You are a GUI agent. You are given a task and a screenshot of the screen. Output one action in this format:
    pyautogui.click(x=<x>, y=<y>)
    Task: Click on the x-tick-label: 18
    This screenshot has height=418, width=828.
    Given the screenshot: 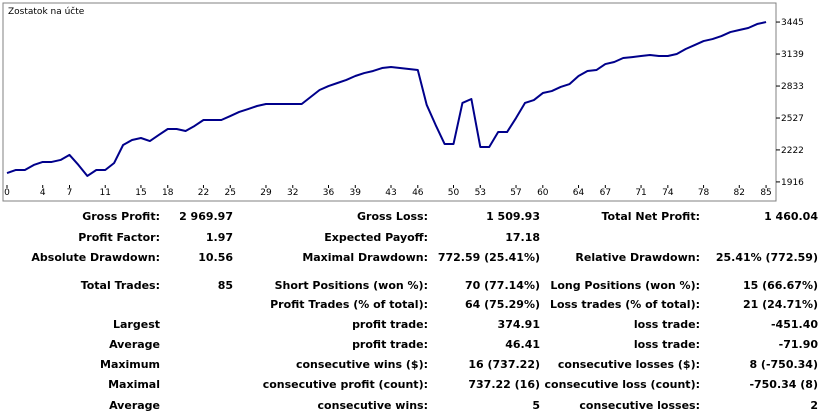 What is the action you would take?
    pyautogui.click(x=168, y=193)
    